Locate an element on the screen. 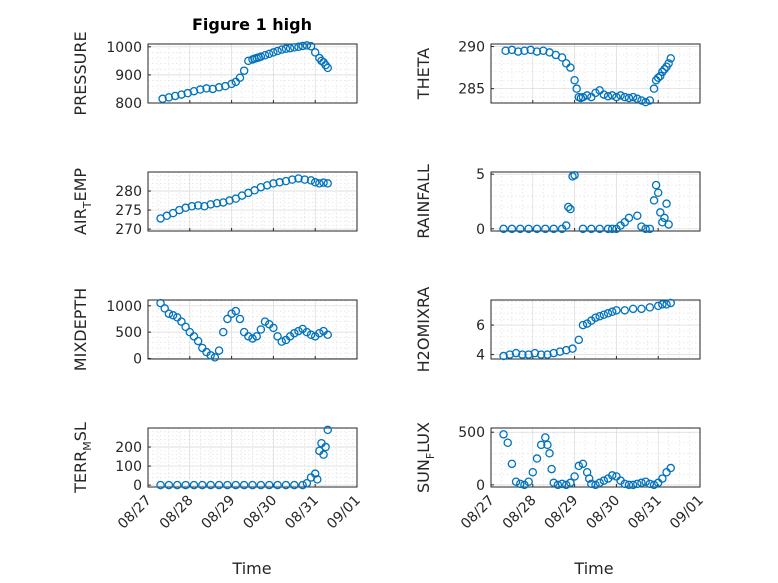  y-axis-label: TERRMSL is located at coordinates (82, 458).